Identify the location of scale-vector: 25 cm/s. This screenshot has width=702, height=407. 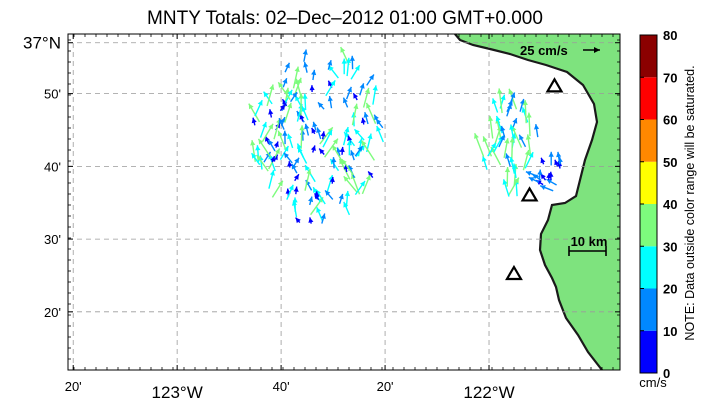
(560, 50).